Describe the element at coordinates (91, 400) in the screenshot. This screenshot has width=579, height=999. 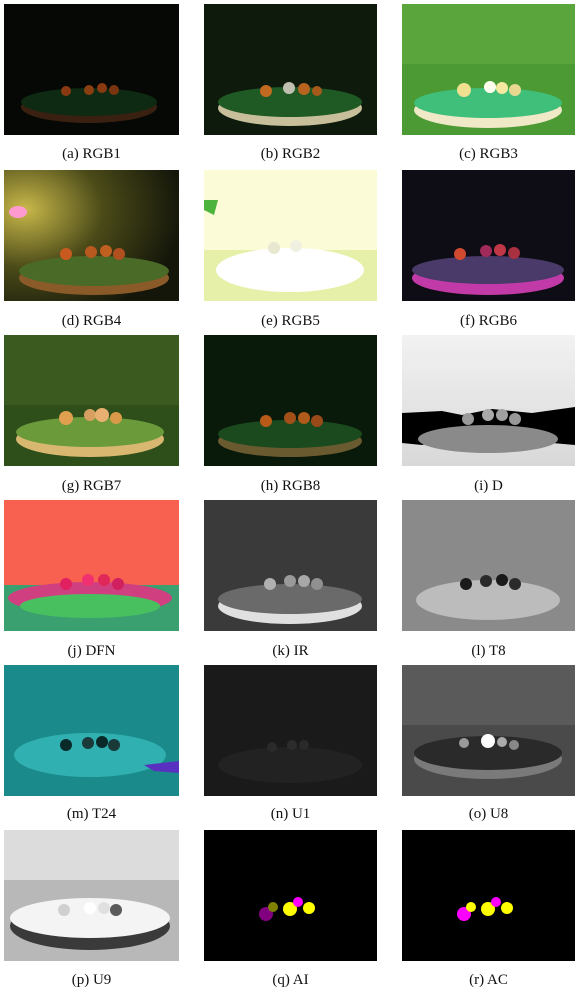
I see `panel-rgb7-image` at that location.